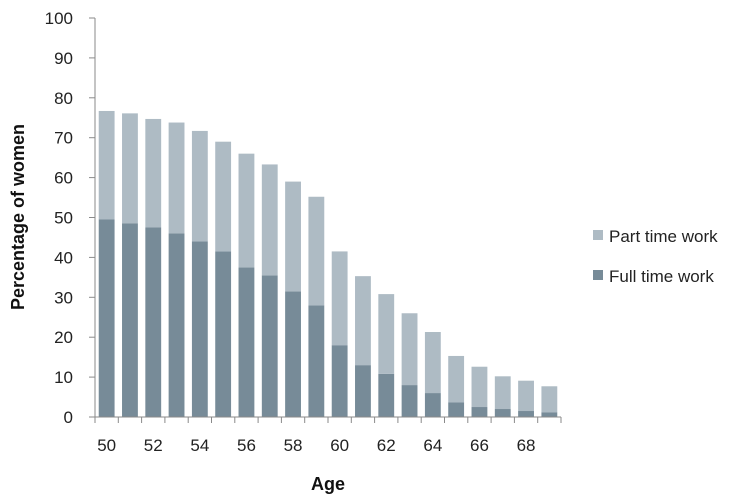  What do you see at coordinates (526, 445) in the screenshot?
I see `x-tick-label: 68` at bounding box center [526, 445].